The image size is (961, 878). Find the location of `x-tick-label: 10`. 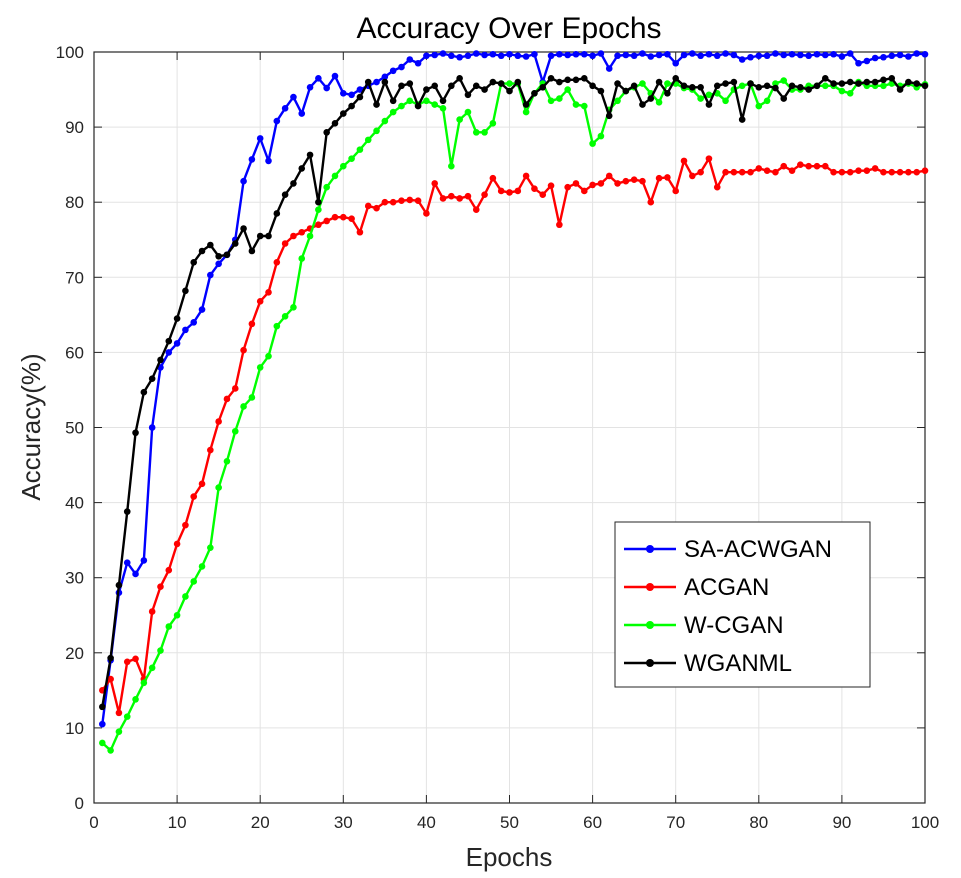

x-tick-label: 10 is located at coordinates (177, 822).